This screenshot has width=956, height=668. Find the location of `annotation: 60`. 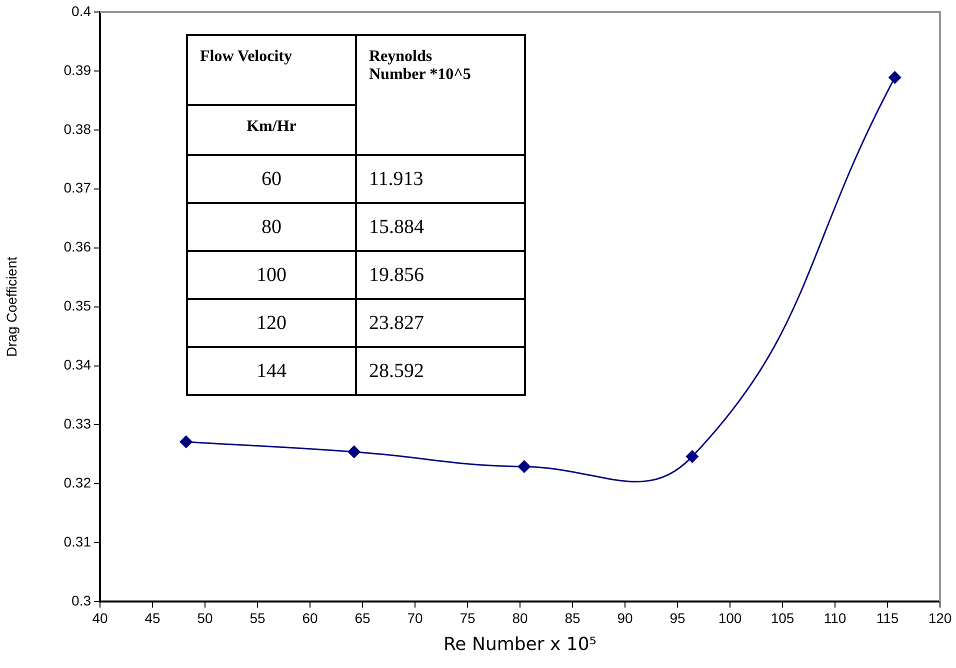

annotation: 60 is located at coordinates (271, 179).